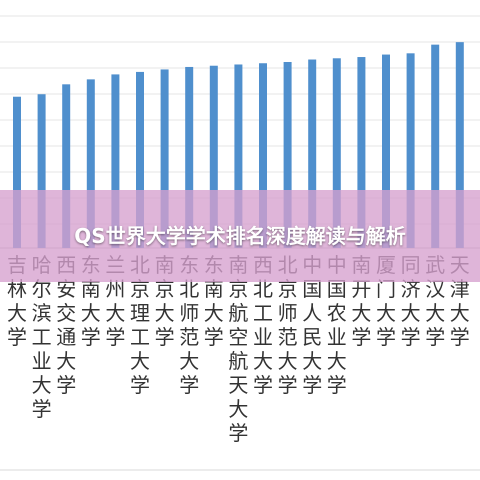 The width and height of the screenshot is (480, 480). What do you see at coordinates (263, 325) in the screenshot?
I see `x-tick-label: 西北工业大学` at bounding box center [263, 325].